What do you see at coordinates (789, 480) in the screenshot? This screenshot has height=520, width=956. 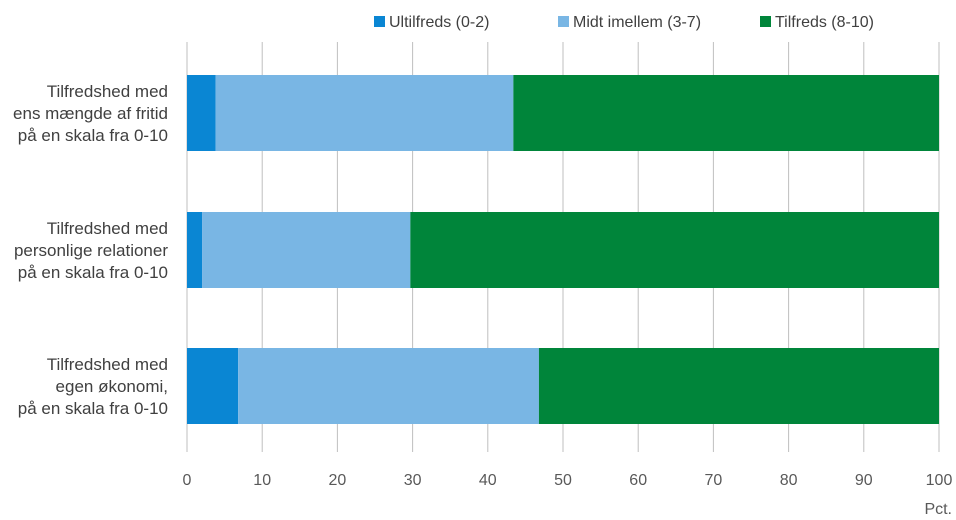 I see `x-tick-label-80: 80` at bounding box center [789, 480].